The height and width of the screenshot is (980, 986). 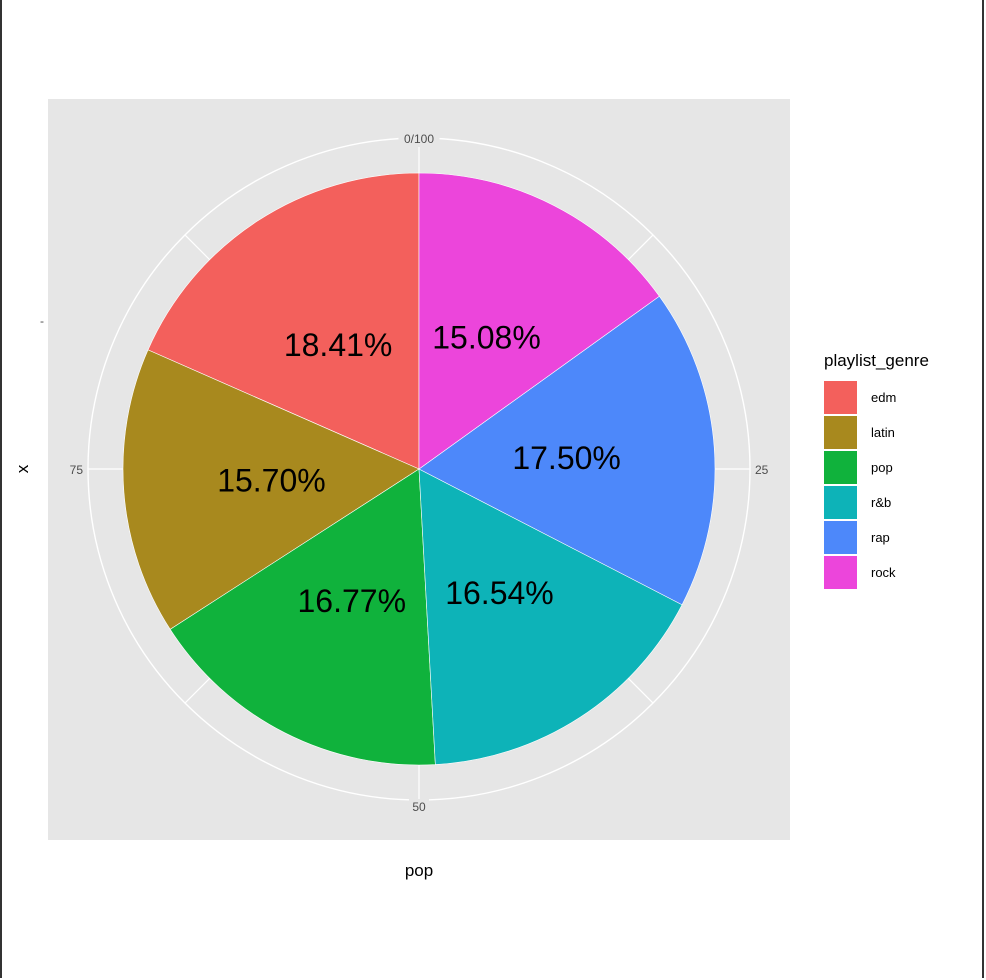 I want to click on y-axis-tick-label: -, so click(x=42, y=321).